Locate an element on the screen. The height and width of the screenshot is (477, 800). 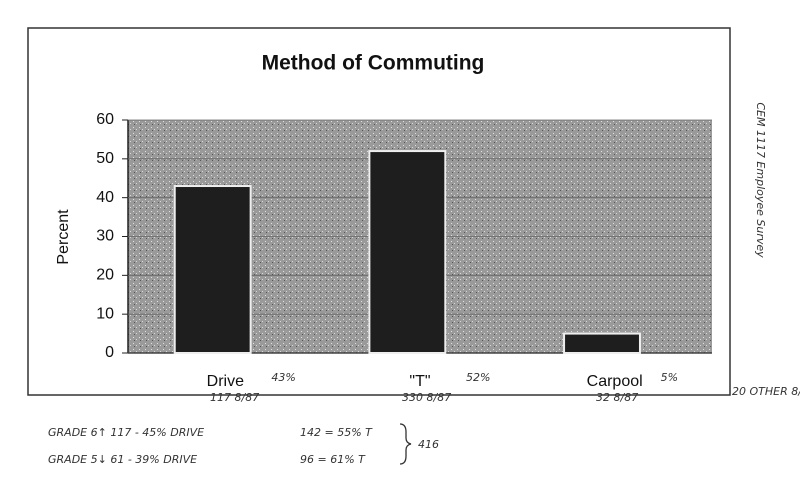
chart-title: Method of Commuting is located at coordinates (373, 63).